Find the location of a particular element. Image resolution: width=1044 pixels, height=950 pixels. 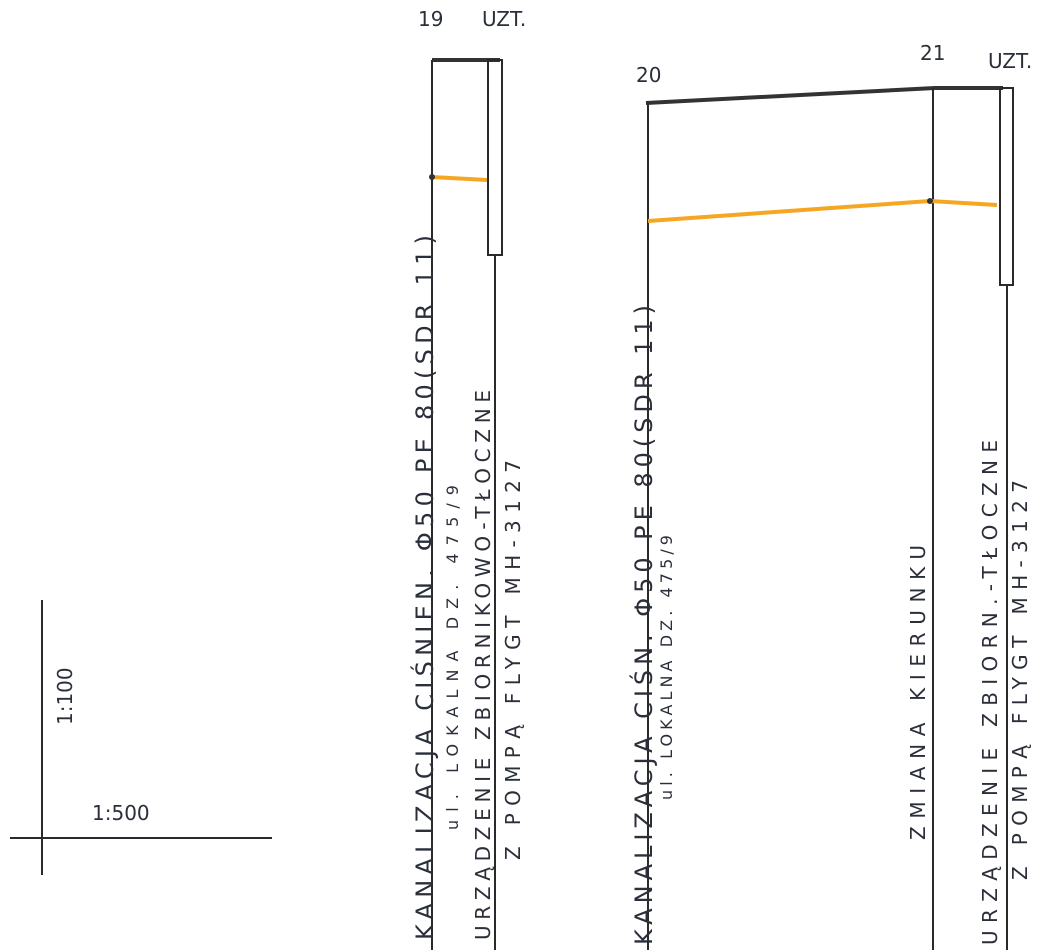

terrain-line is located at coordinates (824, 95).